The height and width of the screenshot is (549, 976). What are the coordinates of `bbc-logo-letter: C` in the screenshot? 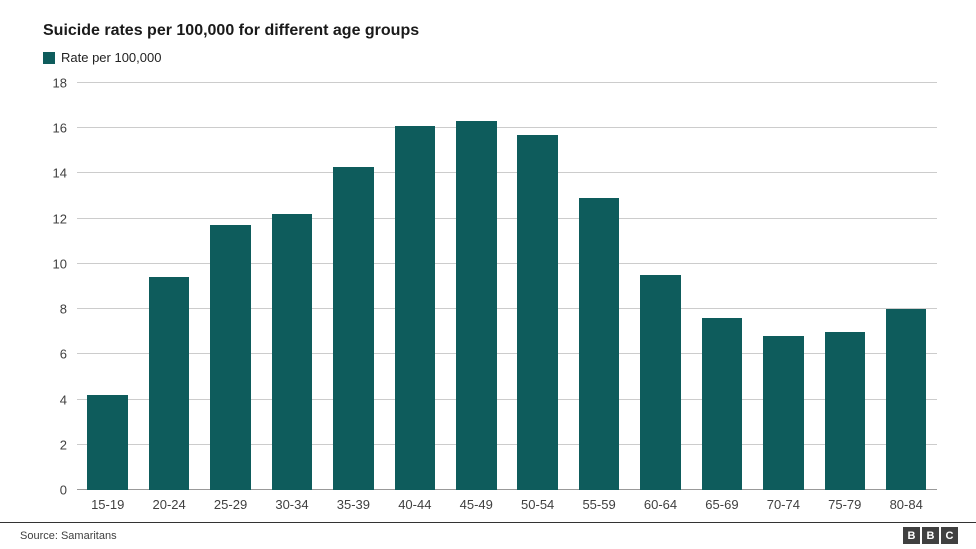 It's located at (949, 535).